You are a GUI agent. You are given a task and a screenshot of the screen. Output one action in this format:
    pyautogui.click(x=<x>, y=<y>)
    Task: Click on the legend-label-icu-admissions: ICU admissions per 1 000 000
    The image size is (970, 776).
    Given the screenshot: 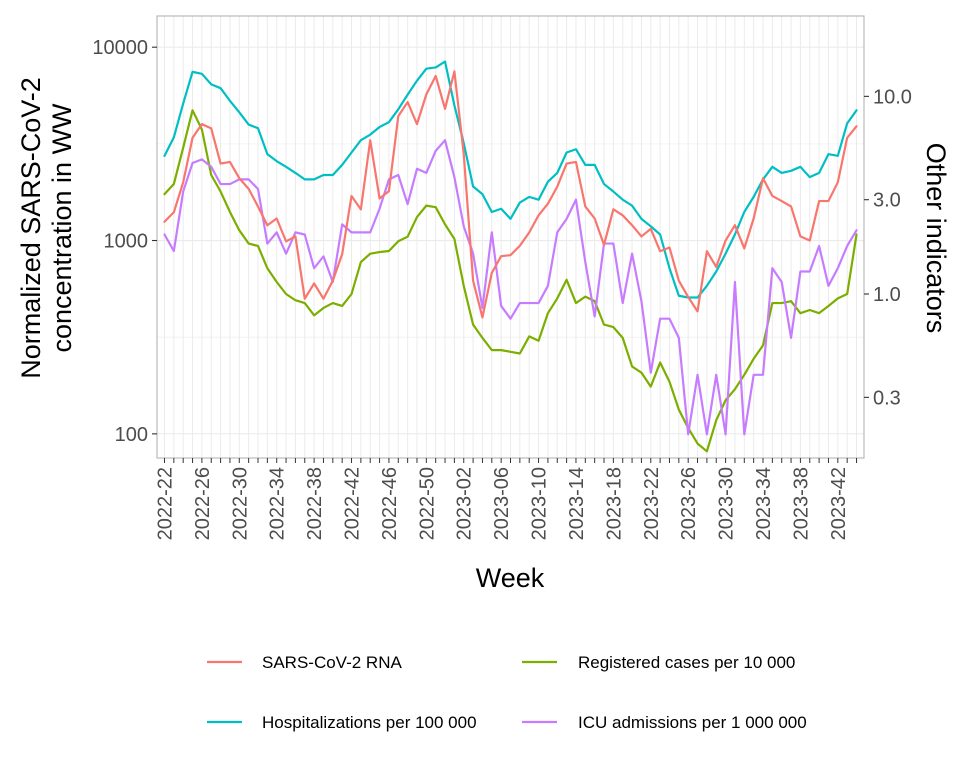 What is the action you would take?
    pyautogui.click(x=692, y=722)
    